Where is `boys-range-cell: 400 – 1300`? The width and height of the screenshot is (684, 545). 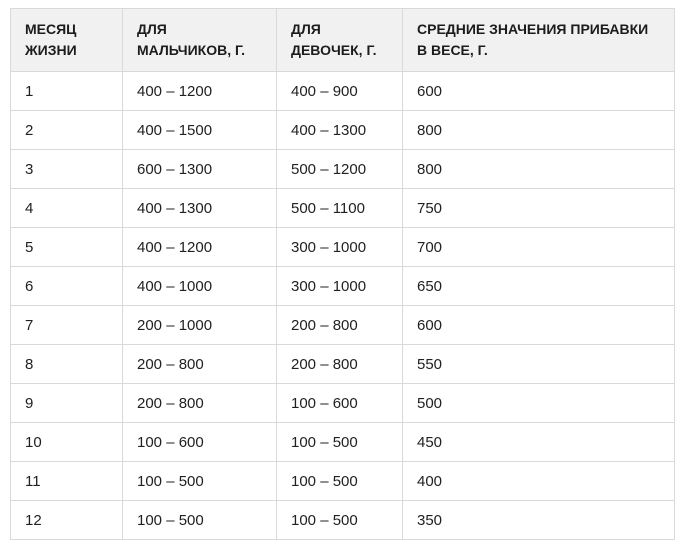
boys-range-cell: 400 – 1300 is located at coordinates (199, 208).